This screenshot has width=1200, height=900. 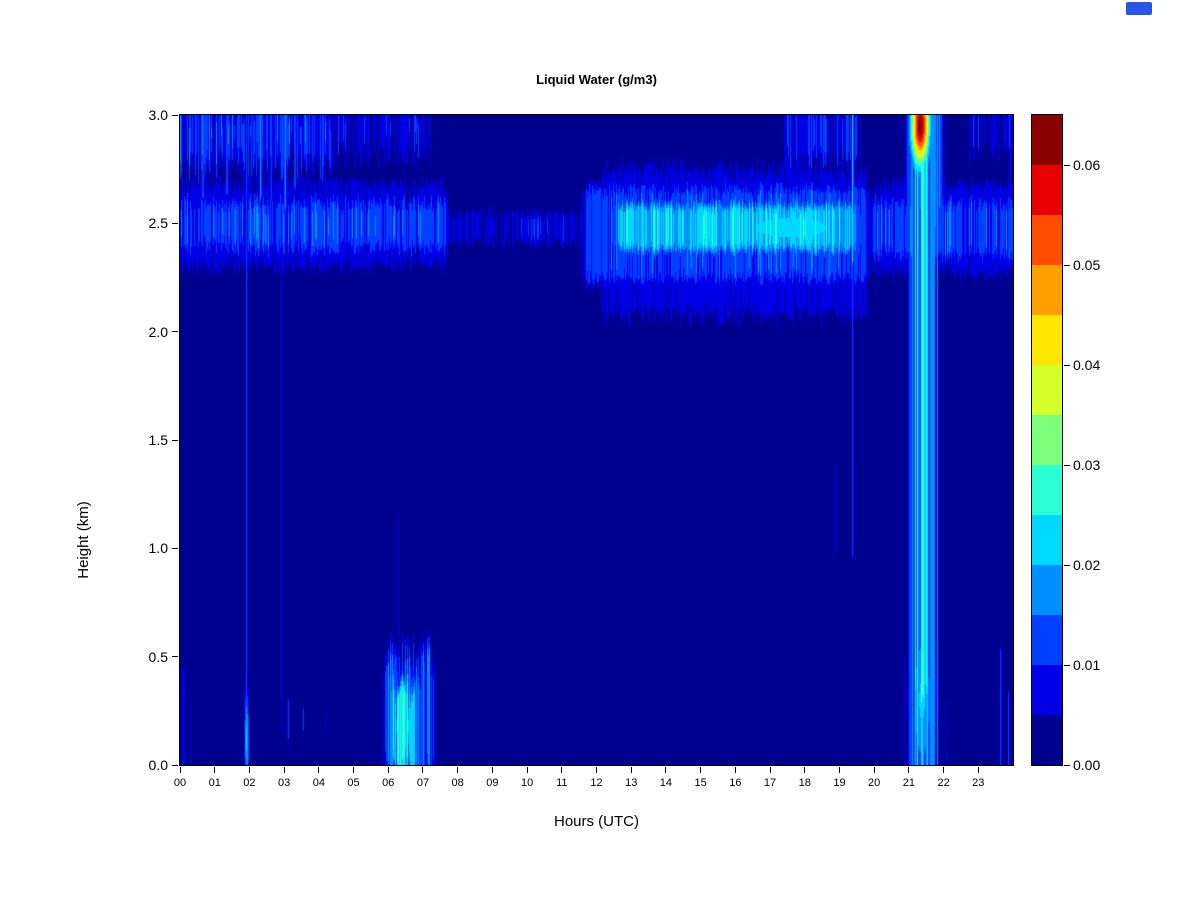 What do you see at coordinates (83, 540) in the screenshot?
I see `y-axis-label: Height (km)` at bounding box center [83, 540].